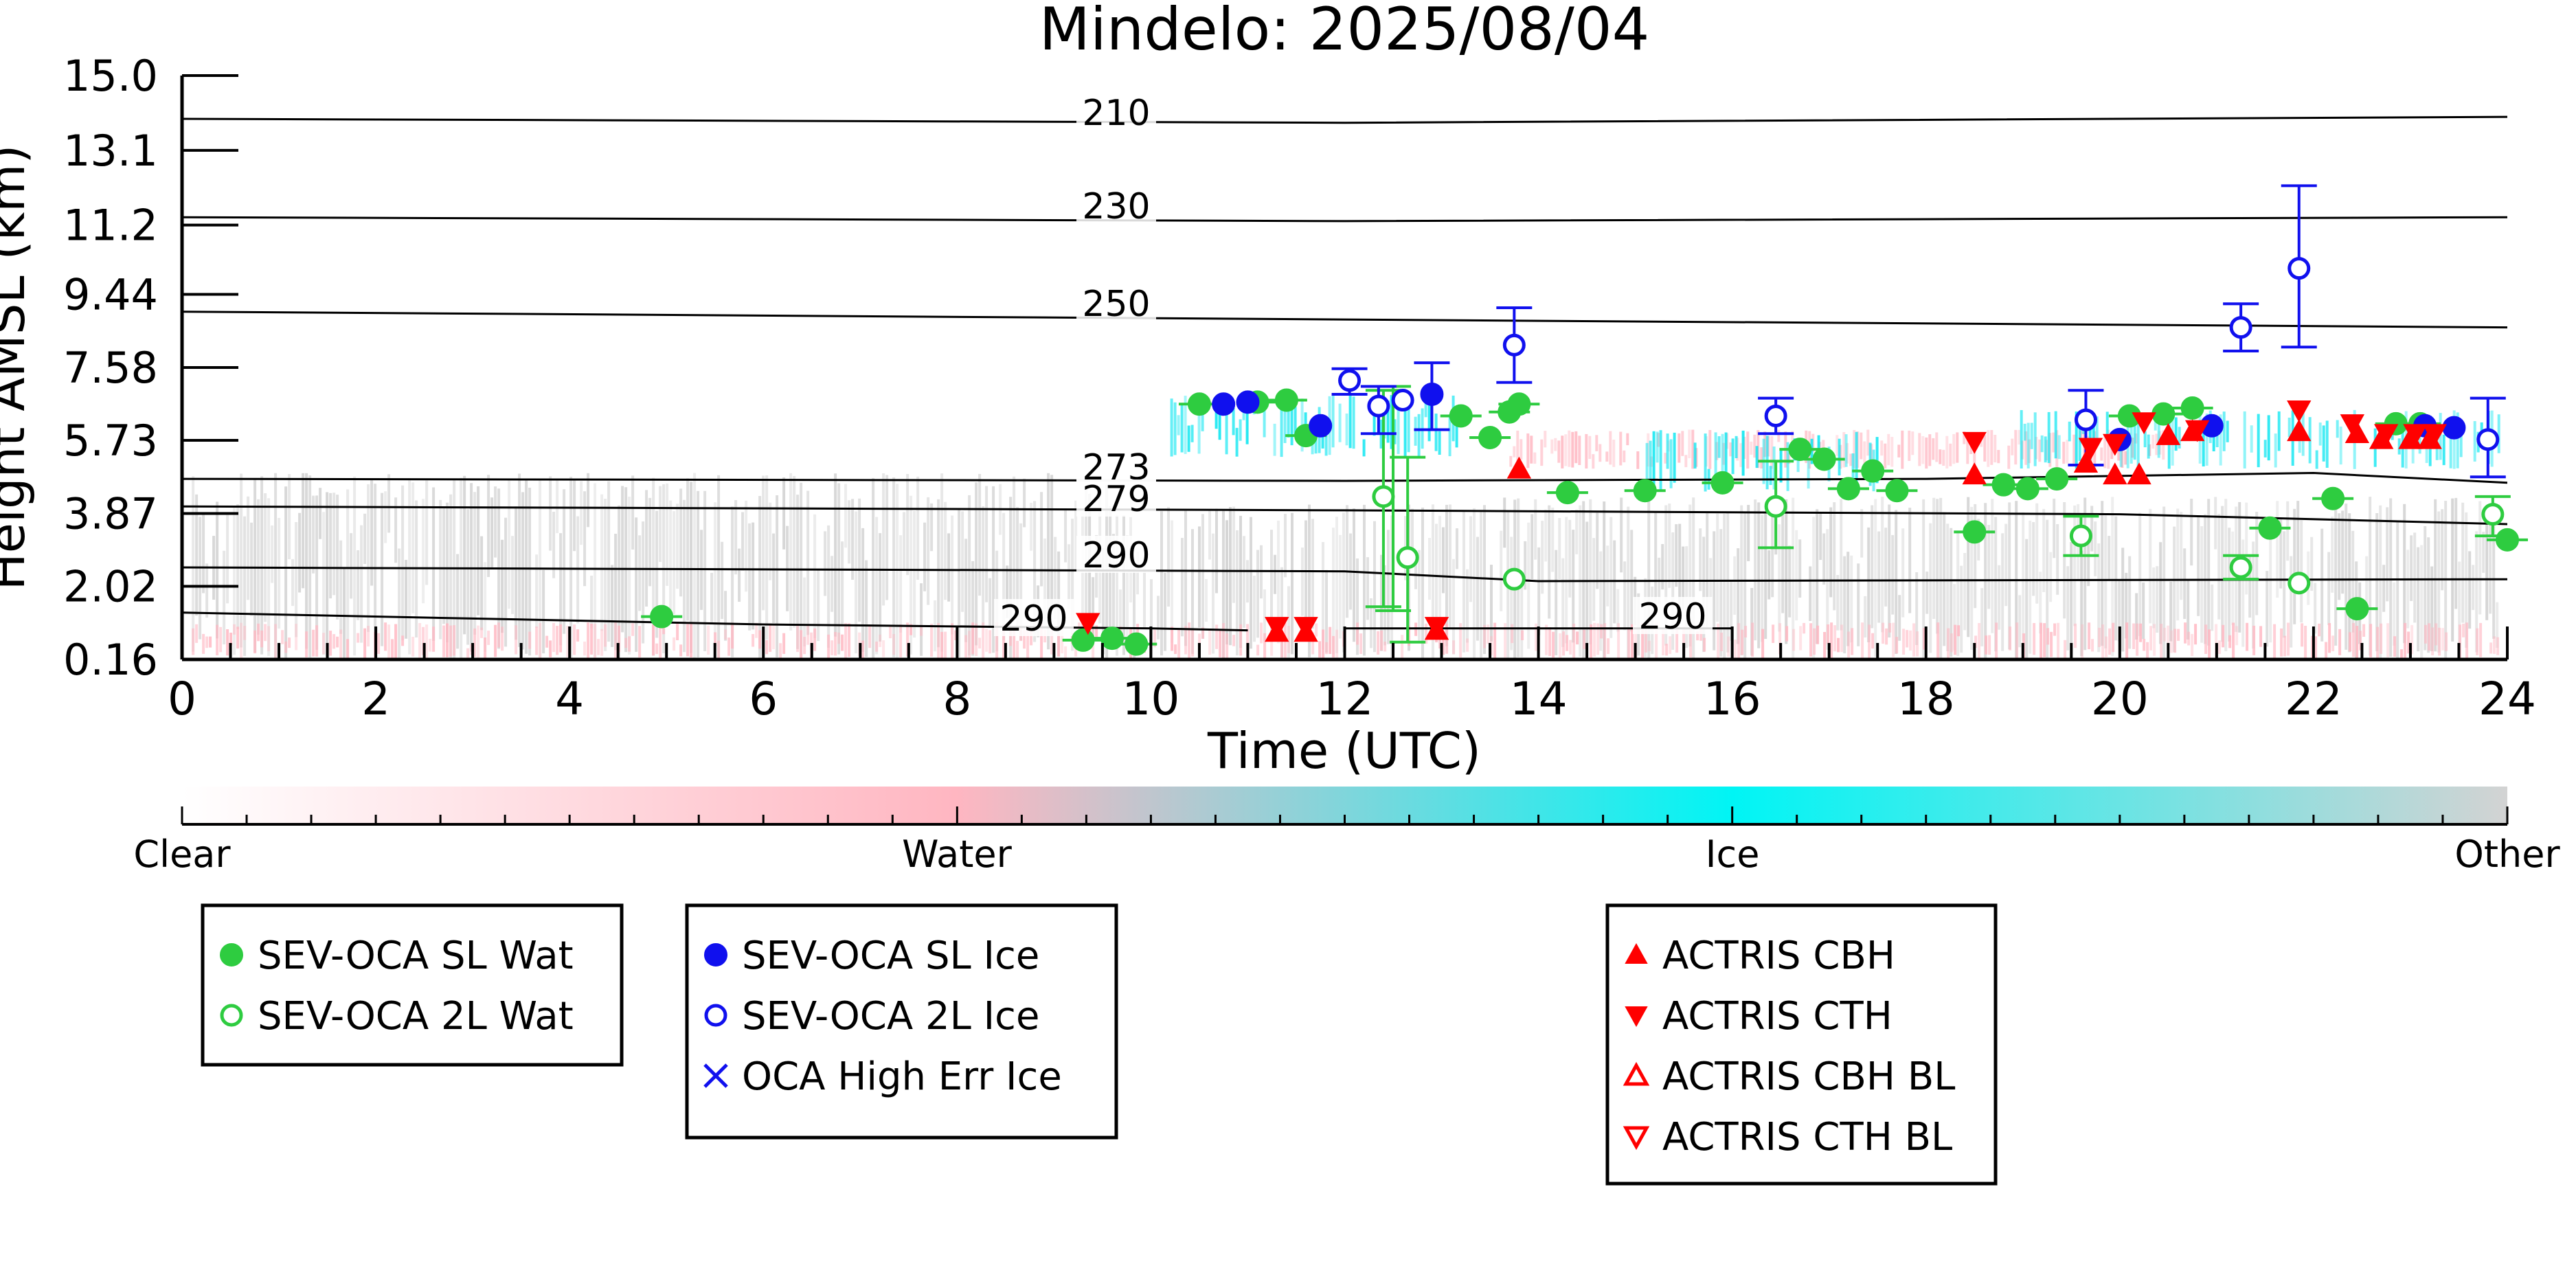 The image size is (2576, 1288). Describe the element at coordinates (1383, 496) in the screenshot. I see `sev-oca-2l-wat-marker` at that location.